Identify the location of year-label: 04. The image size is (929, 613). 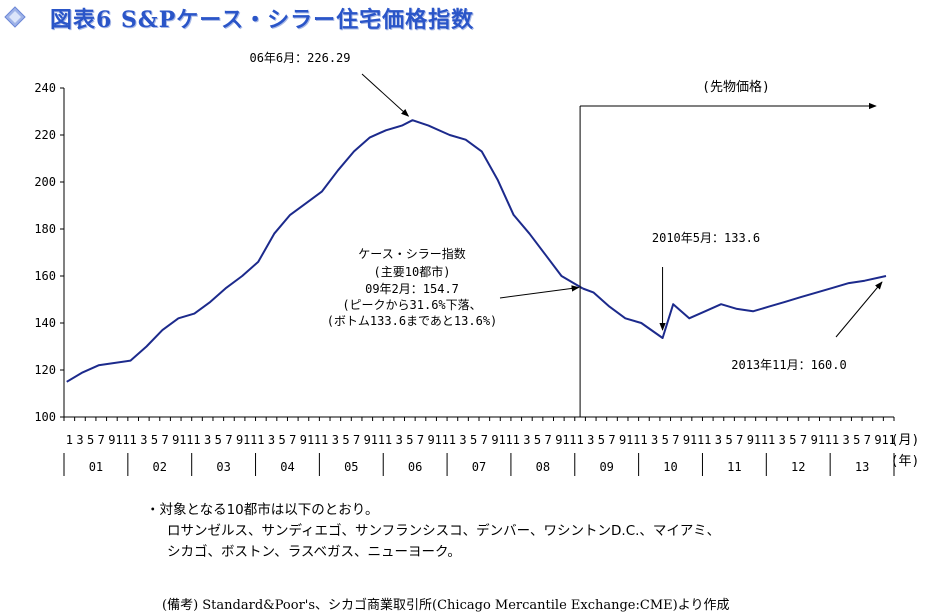
(287, 467).